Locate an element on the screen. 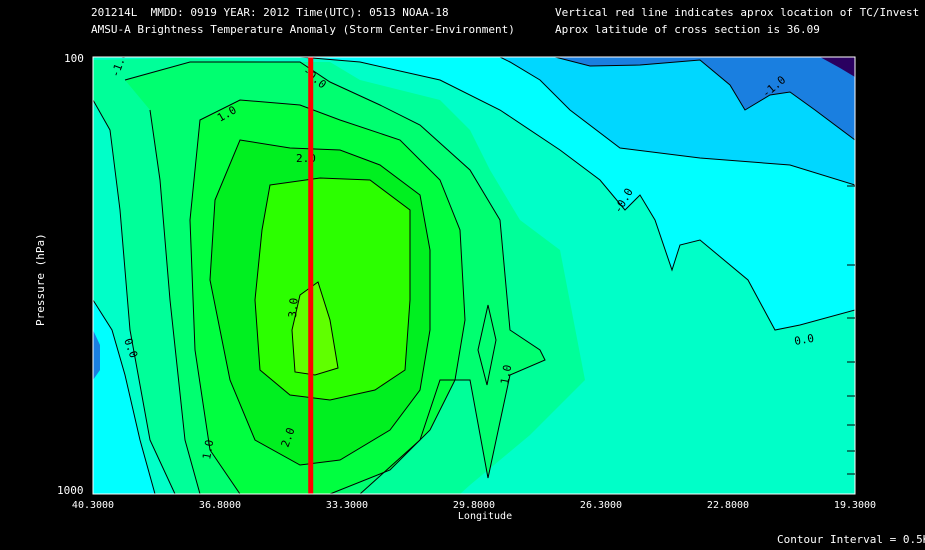 The height and width of the screenshot is (550, 925). x-tick-label: 36.8000 is located at coordinates (220, 505).